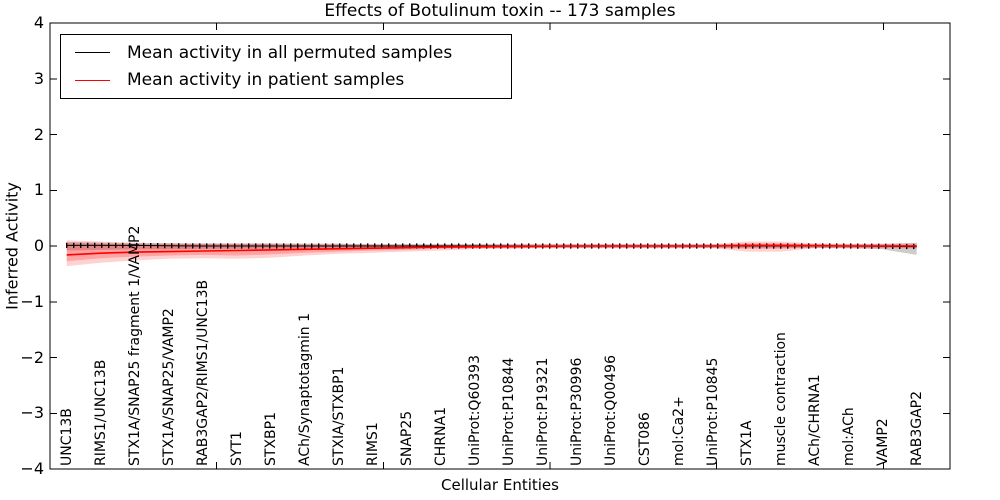 This screenshot has width=1000, height=500. Describe the element at coordinates (814, 420) in the screenshot. I see `x-category-label: ACh/CHRNA1` at that location.